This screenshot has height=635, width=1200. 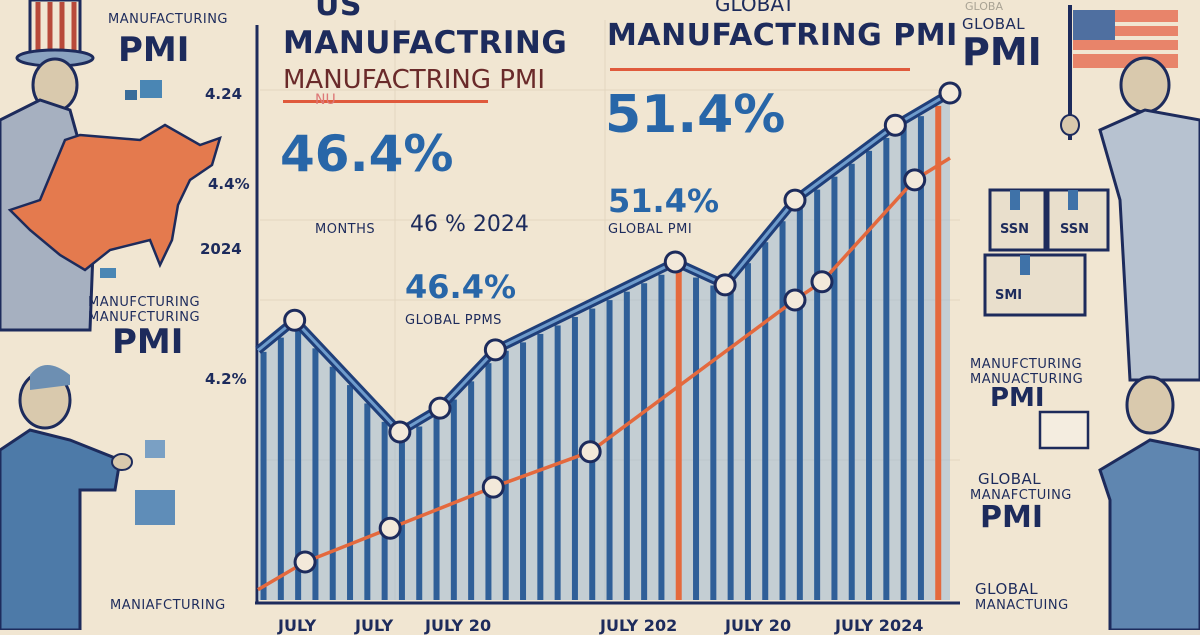 I want to click on us-rule-text: NU, so click(x=325, y=100).